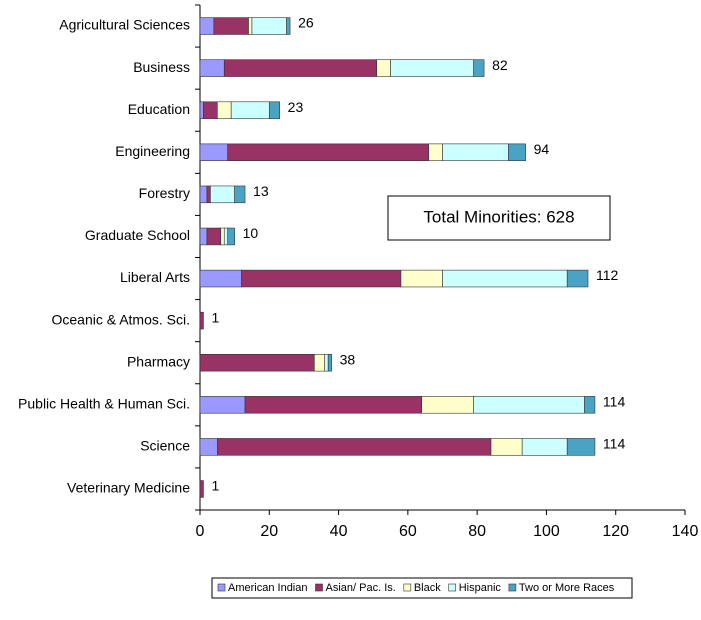 This screenshot has height=620, width=701. I want to click on total-label: 10, so click(251, 233).